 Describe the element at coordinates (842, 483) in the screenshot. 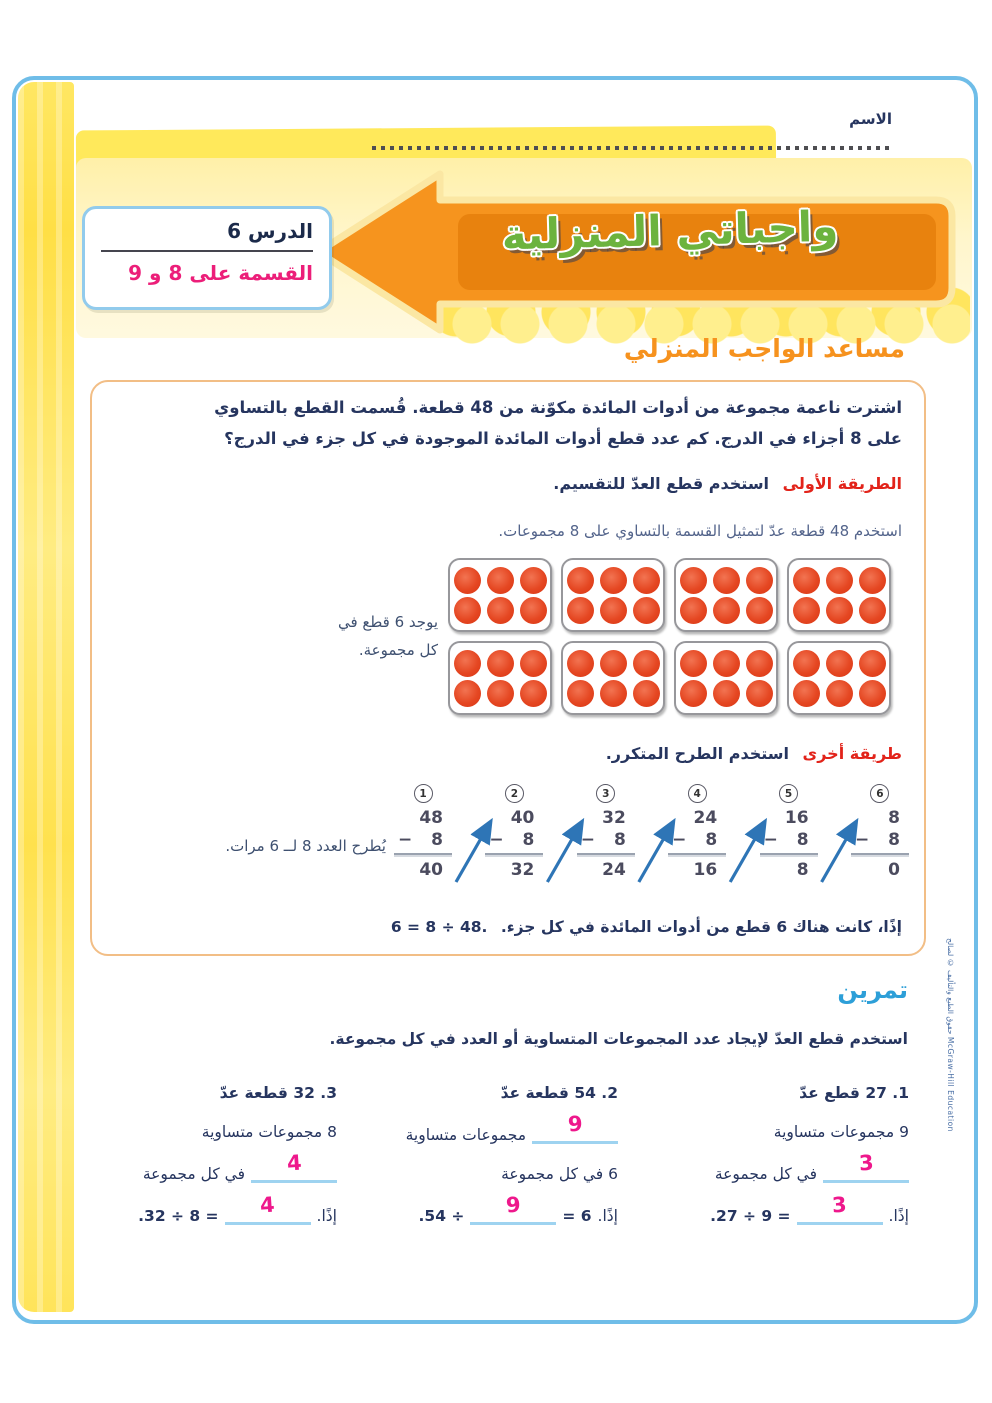

I see `method1-label: الطريقة الأولى` at that location.